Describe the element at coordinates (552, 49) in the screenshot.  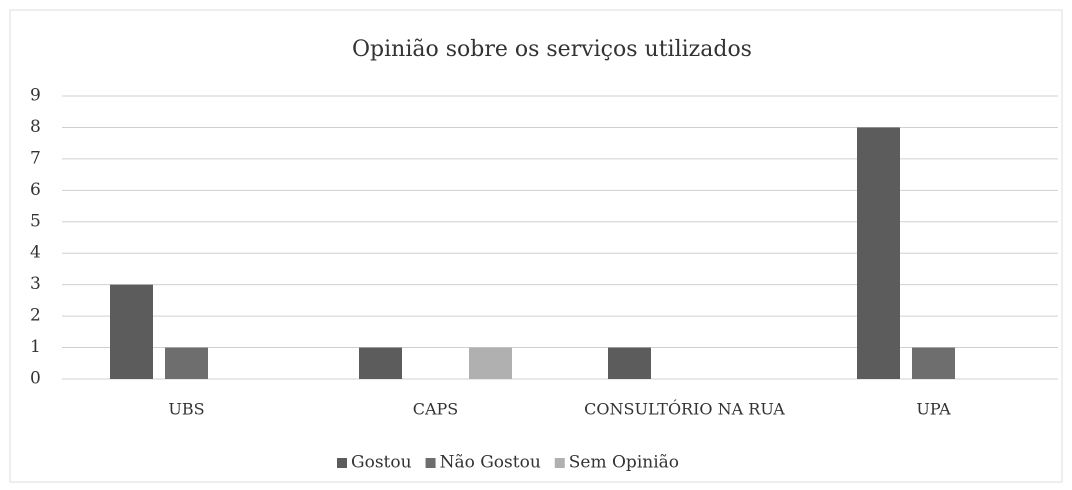
I see `chart-title: Opinião sobre os serviços utilizados` at that location.